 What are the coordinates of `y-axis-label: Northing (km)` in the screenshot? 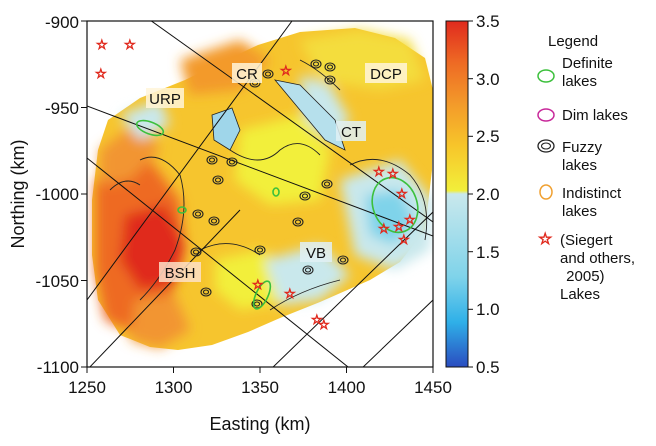 It's located at (18, 193).